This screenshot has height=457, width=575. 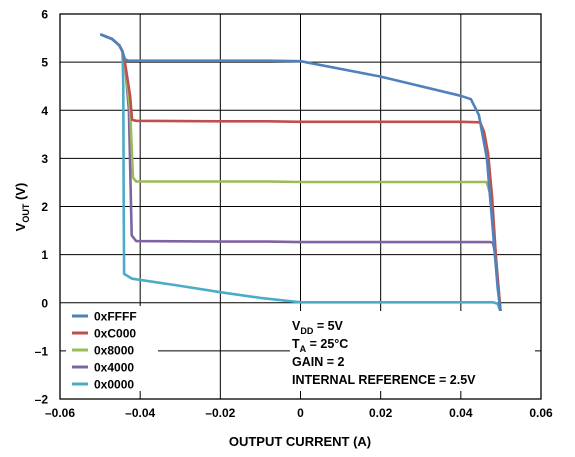 I want to click on y-tick-label: 2, so click(x=44, y=207).